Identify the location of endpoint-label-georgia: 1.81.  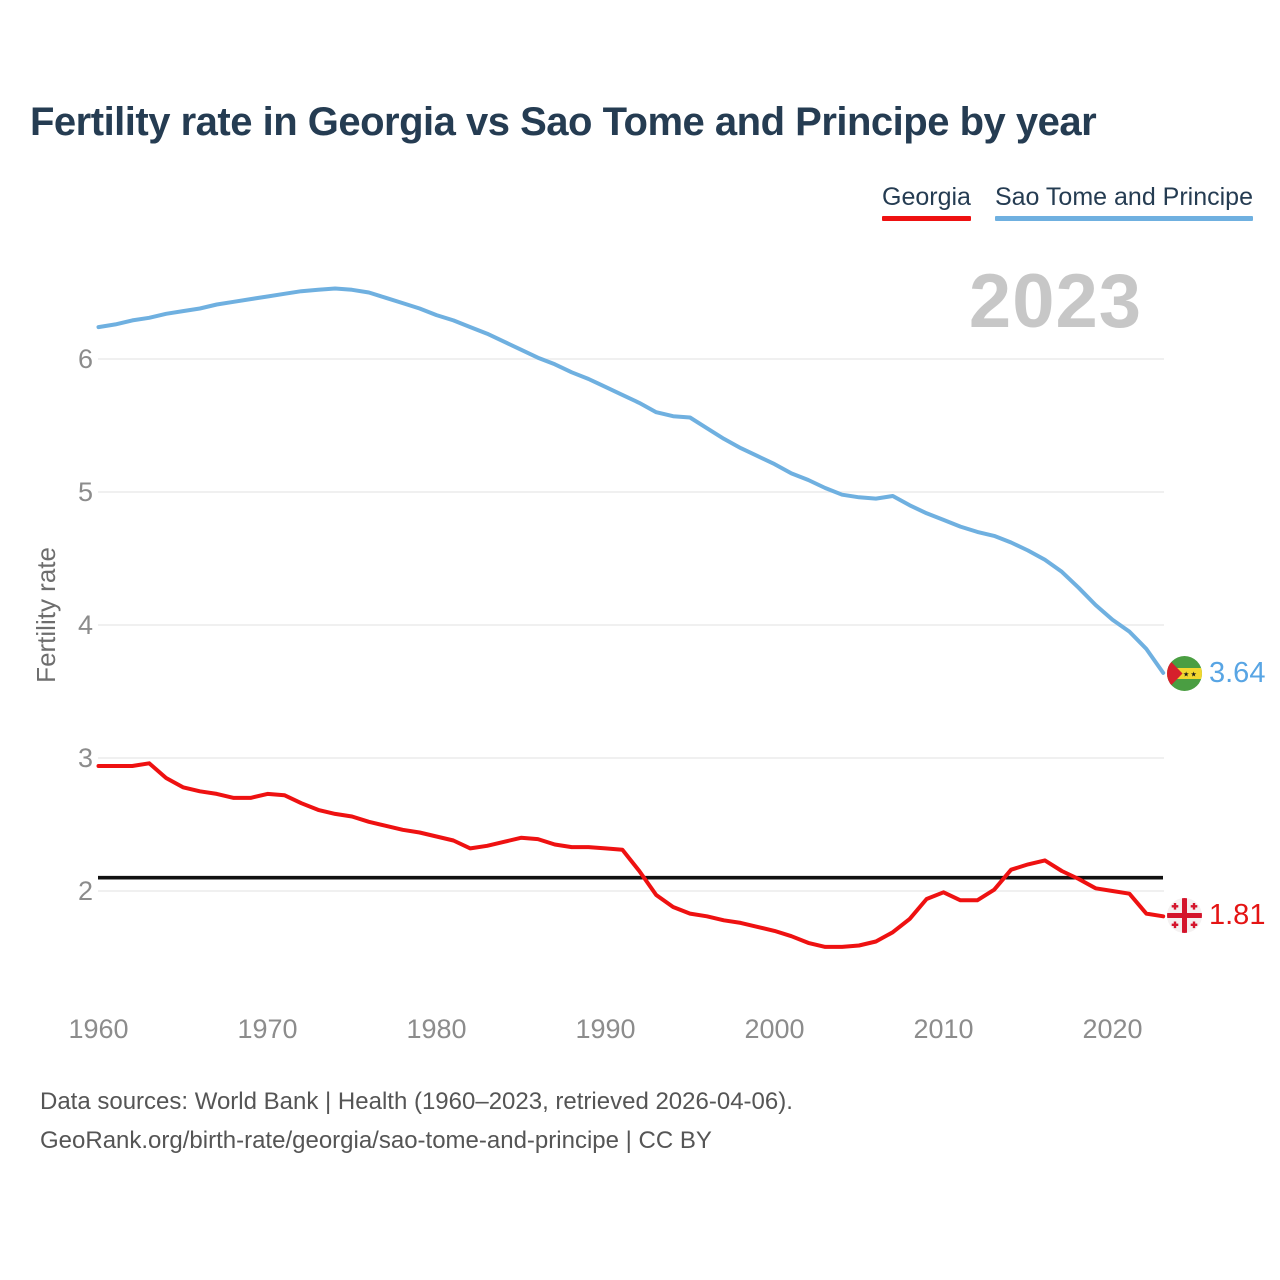
(1216, 915).